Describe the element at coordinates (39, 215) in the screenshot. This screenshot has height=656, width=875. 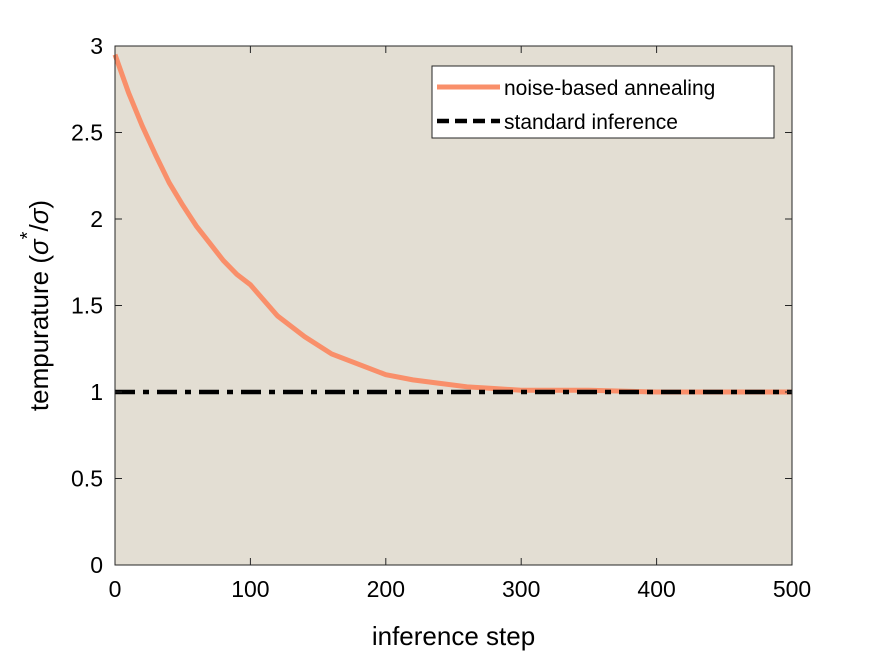
I see `y-axis-label-sigma: σ` at that location.